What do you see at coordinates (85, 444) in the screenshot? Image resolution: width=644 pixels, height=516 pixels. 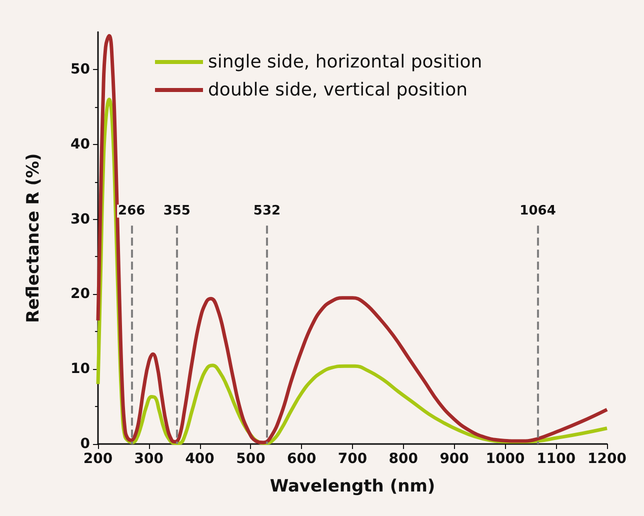 I see `y-tick-label: 0` at bounding box center [85, 444].